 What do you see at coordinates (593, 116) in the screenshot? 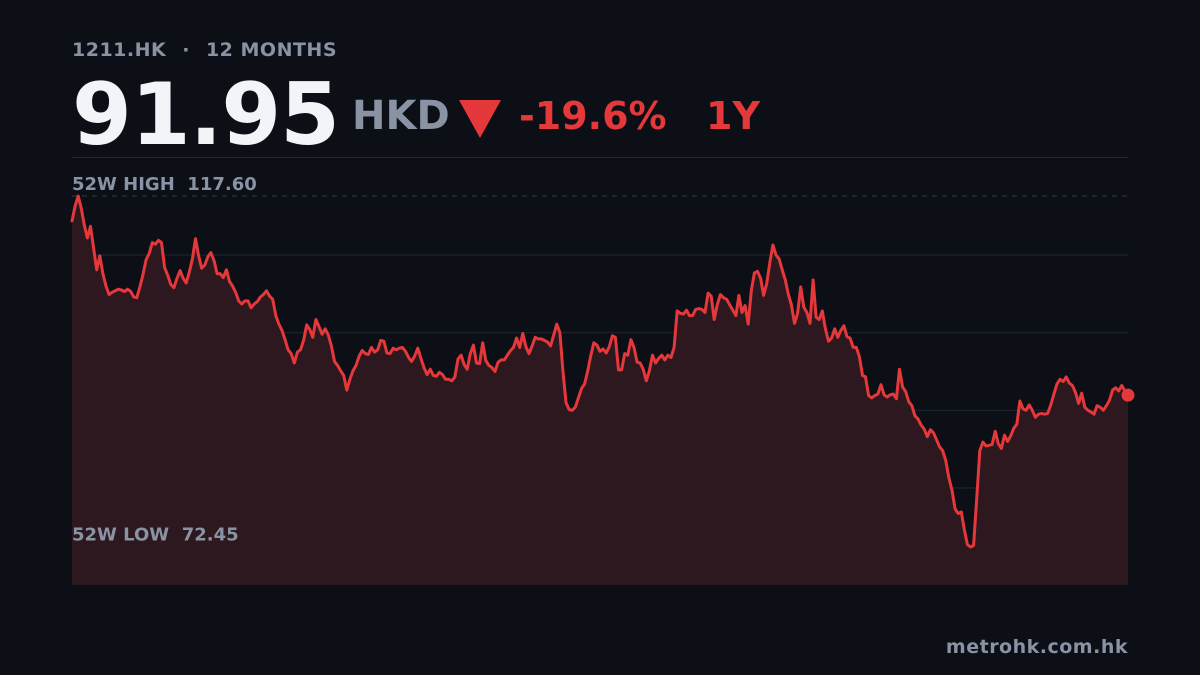
I see `percent-change: -19.6%` at bounding box center [593, 116].